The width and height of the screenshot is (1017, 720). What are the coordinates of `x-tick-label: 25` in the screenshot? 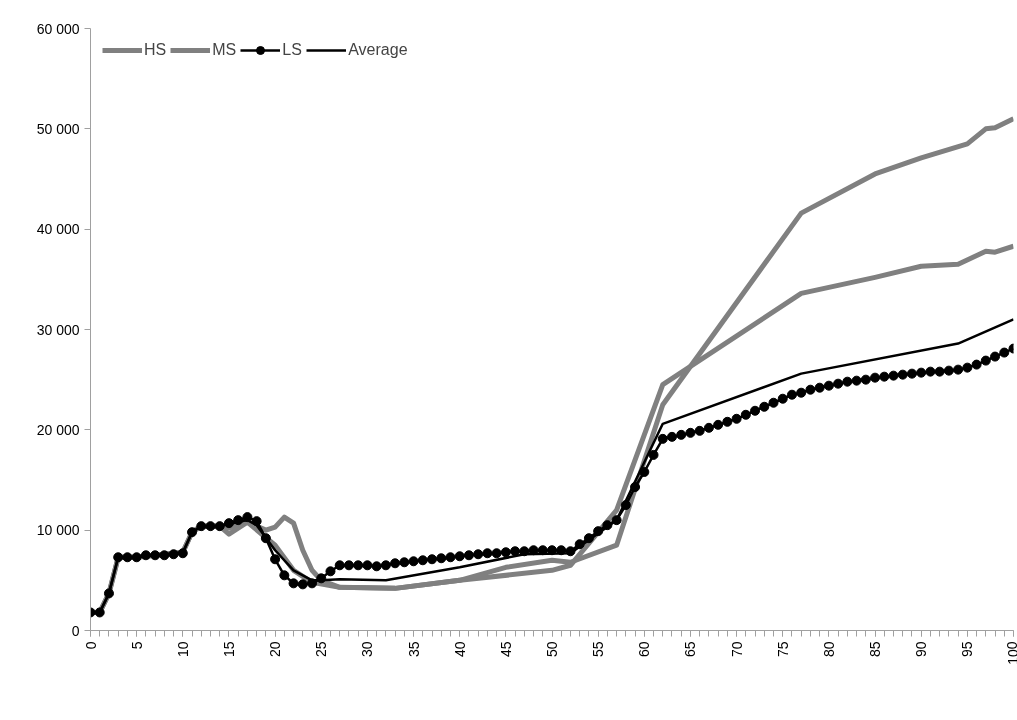 It's located at (321, 649).